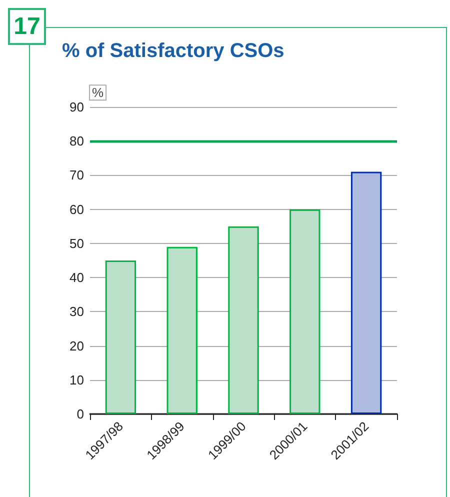 This screenshot has width=450, height=497. Describe the element at coordinates (98, 92) in the screenshot. I see `y-axis-title: %` at that location.